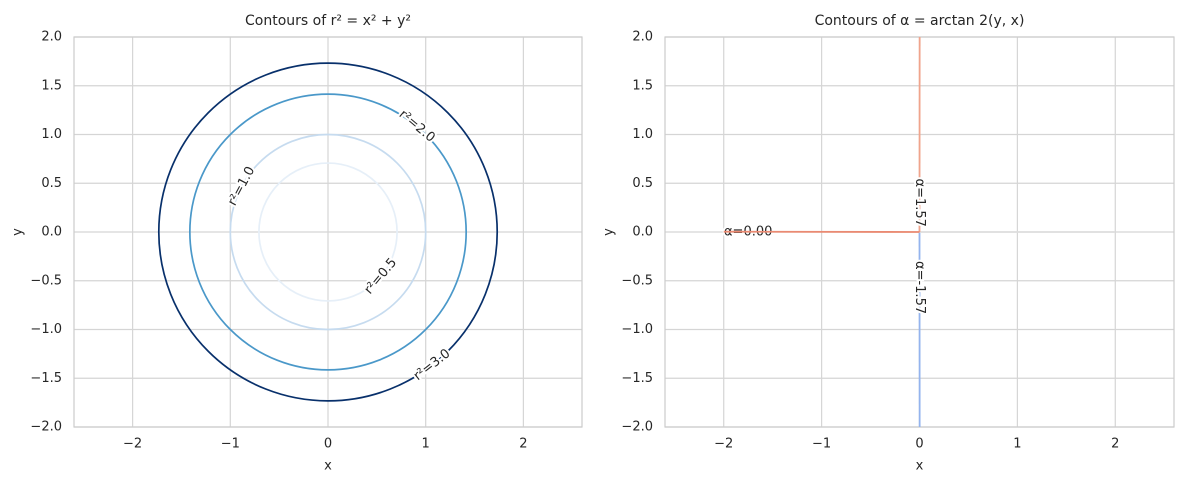 The height and width of the screenshot is (484, 1184). I want to click on contour-line, so click(328, 232).